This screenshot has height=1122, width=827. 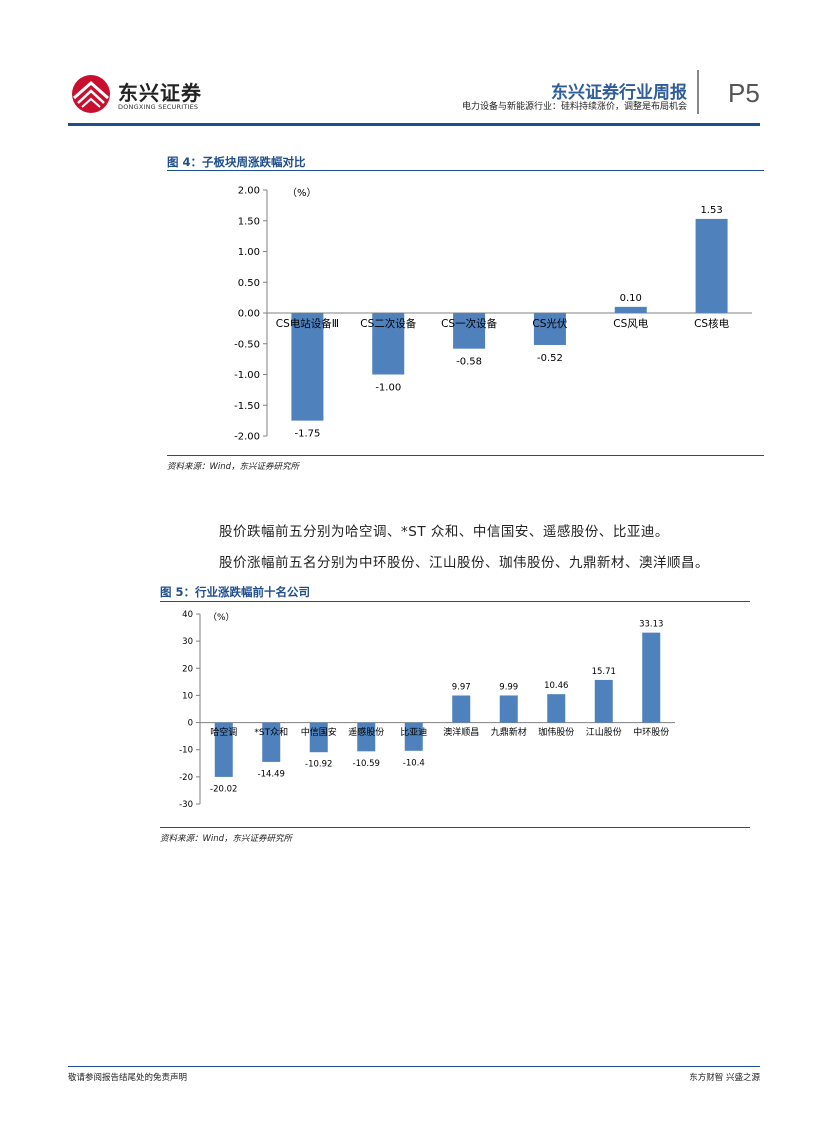 I want to click on logo: 东兴证券 DONGXING SECURITIES, so click(x=138, y=94).